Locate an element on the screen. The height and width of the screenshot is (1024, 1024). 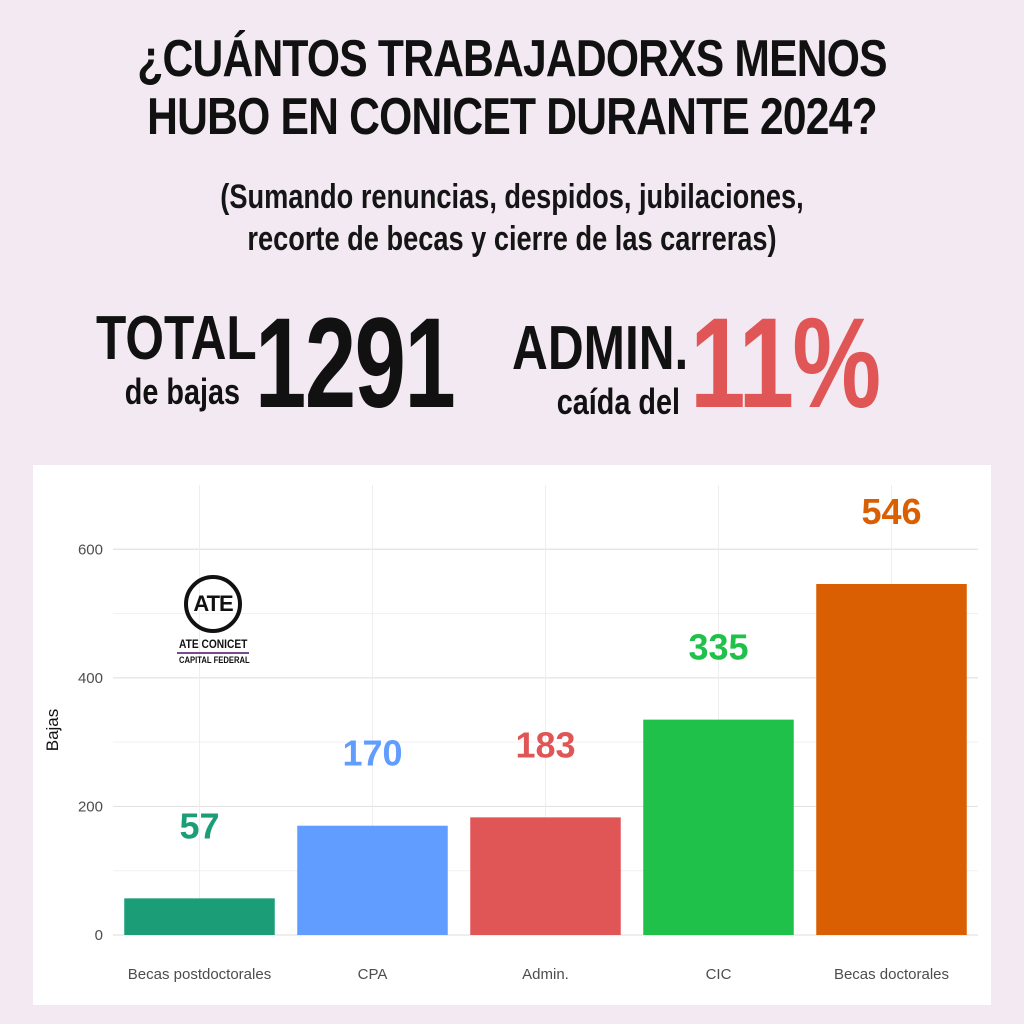
total-label: TOTAL de bajas is located at coordinates (176, 359).